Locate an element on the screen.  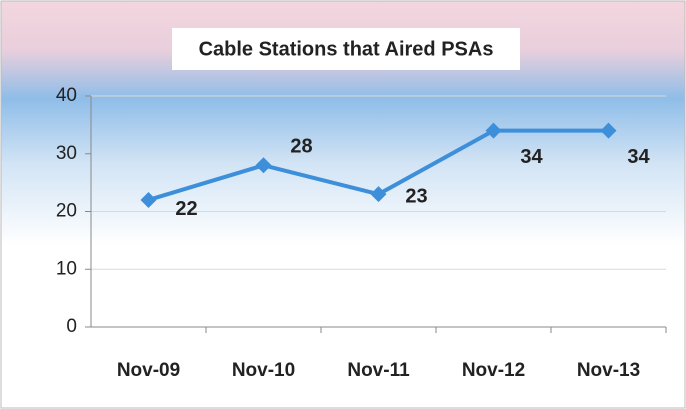
title-box is located at coordinates (346, 49).